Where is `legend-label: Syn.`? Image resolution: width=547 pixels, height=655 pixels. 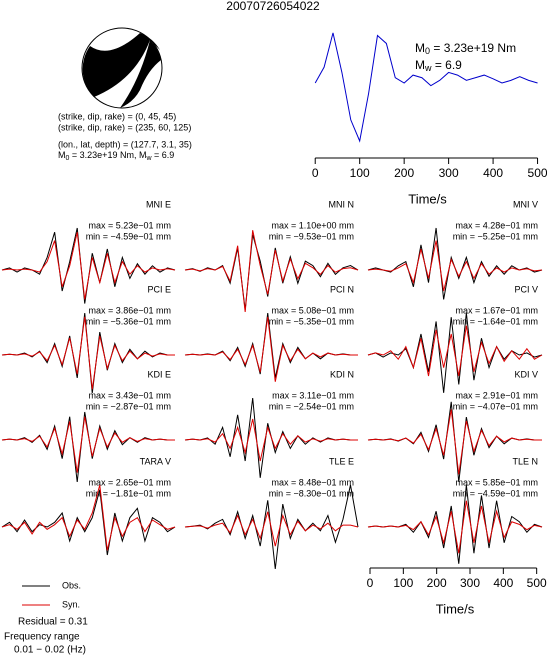
legend-label: Syn. is located at coordinates (71, 604).